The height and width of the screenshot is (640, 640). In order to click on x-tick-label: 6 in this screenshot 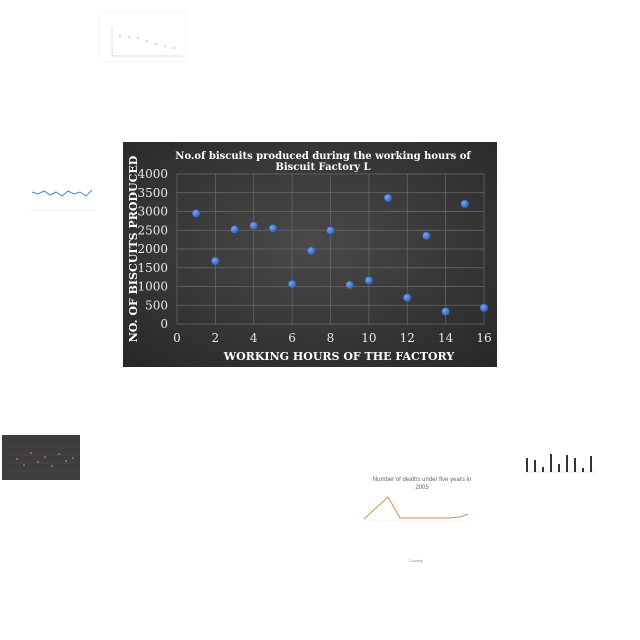, I will do `click(292, 338)`.